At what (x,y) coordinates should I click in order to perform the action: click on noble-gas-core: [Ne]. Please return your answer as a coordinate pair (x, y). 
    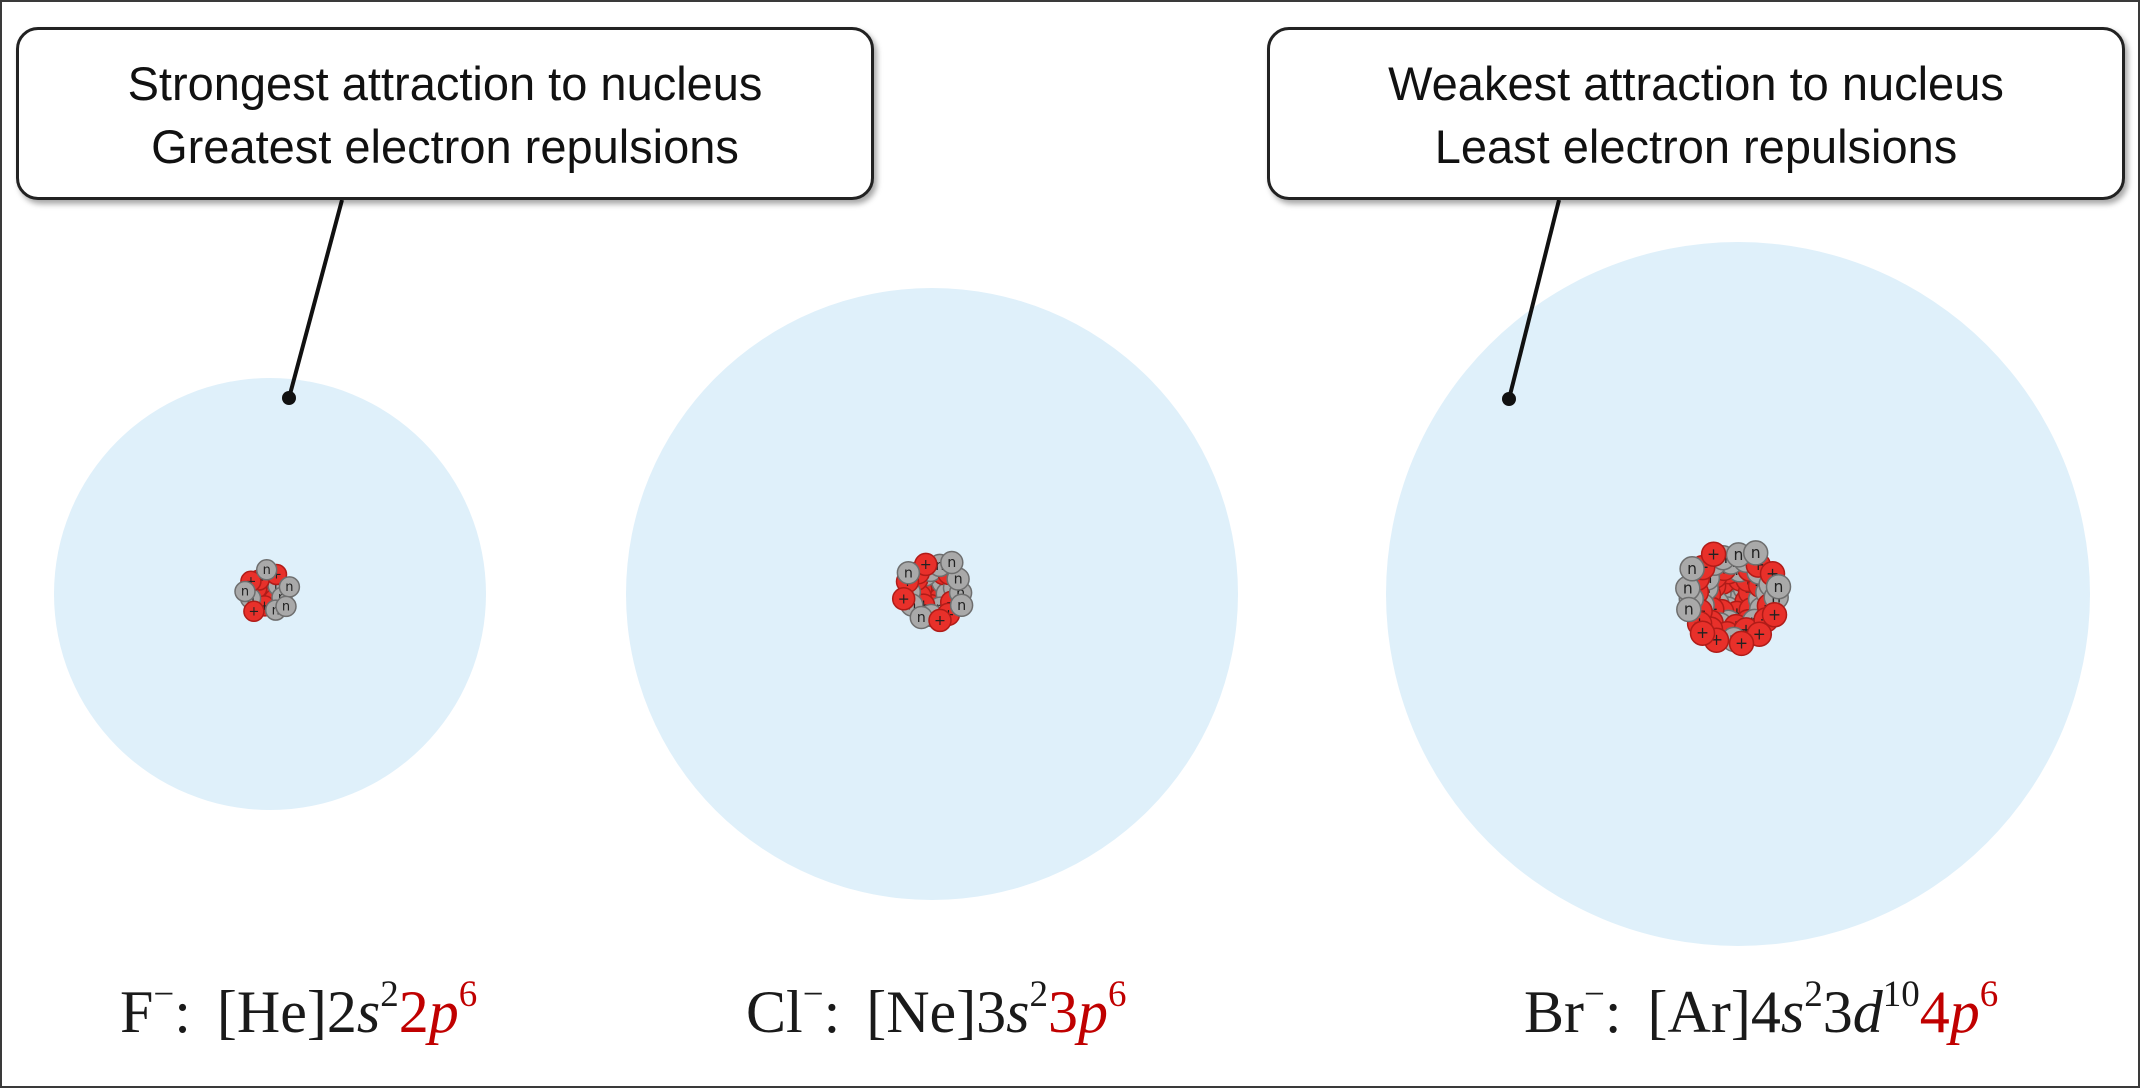
    Looking at the image, I should click on (921, 1012).